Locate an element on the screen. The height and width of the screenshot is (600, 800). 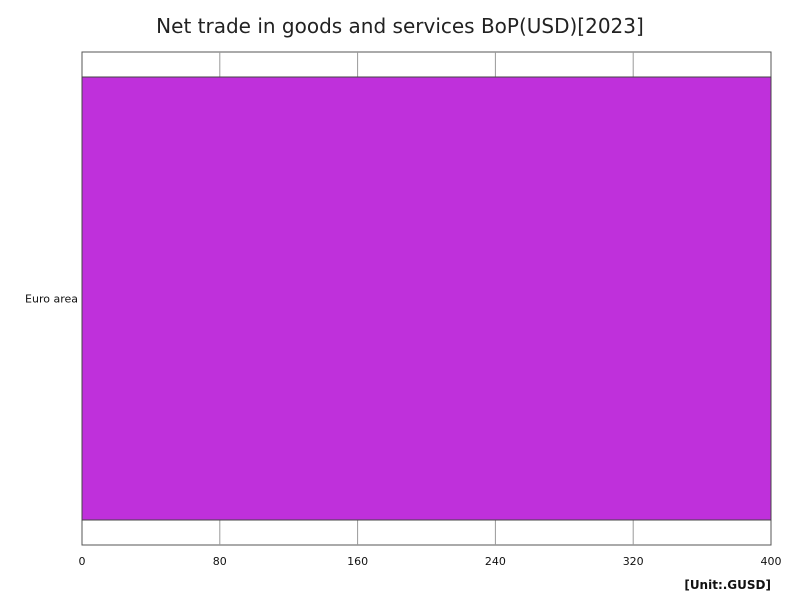
x-tick-label: 0 is located at coordinates (82, 561).